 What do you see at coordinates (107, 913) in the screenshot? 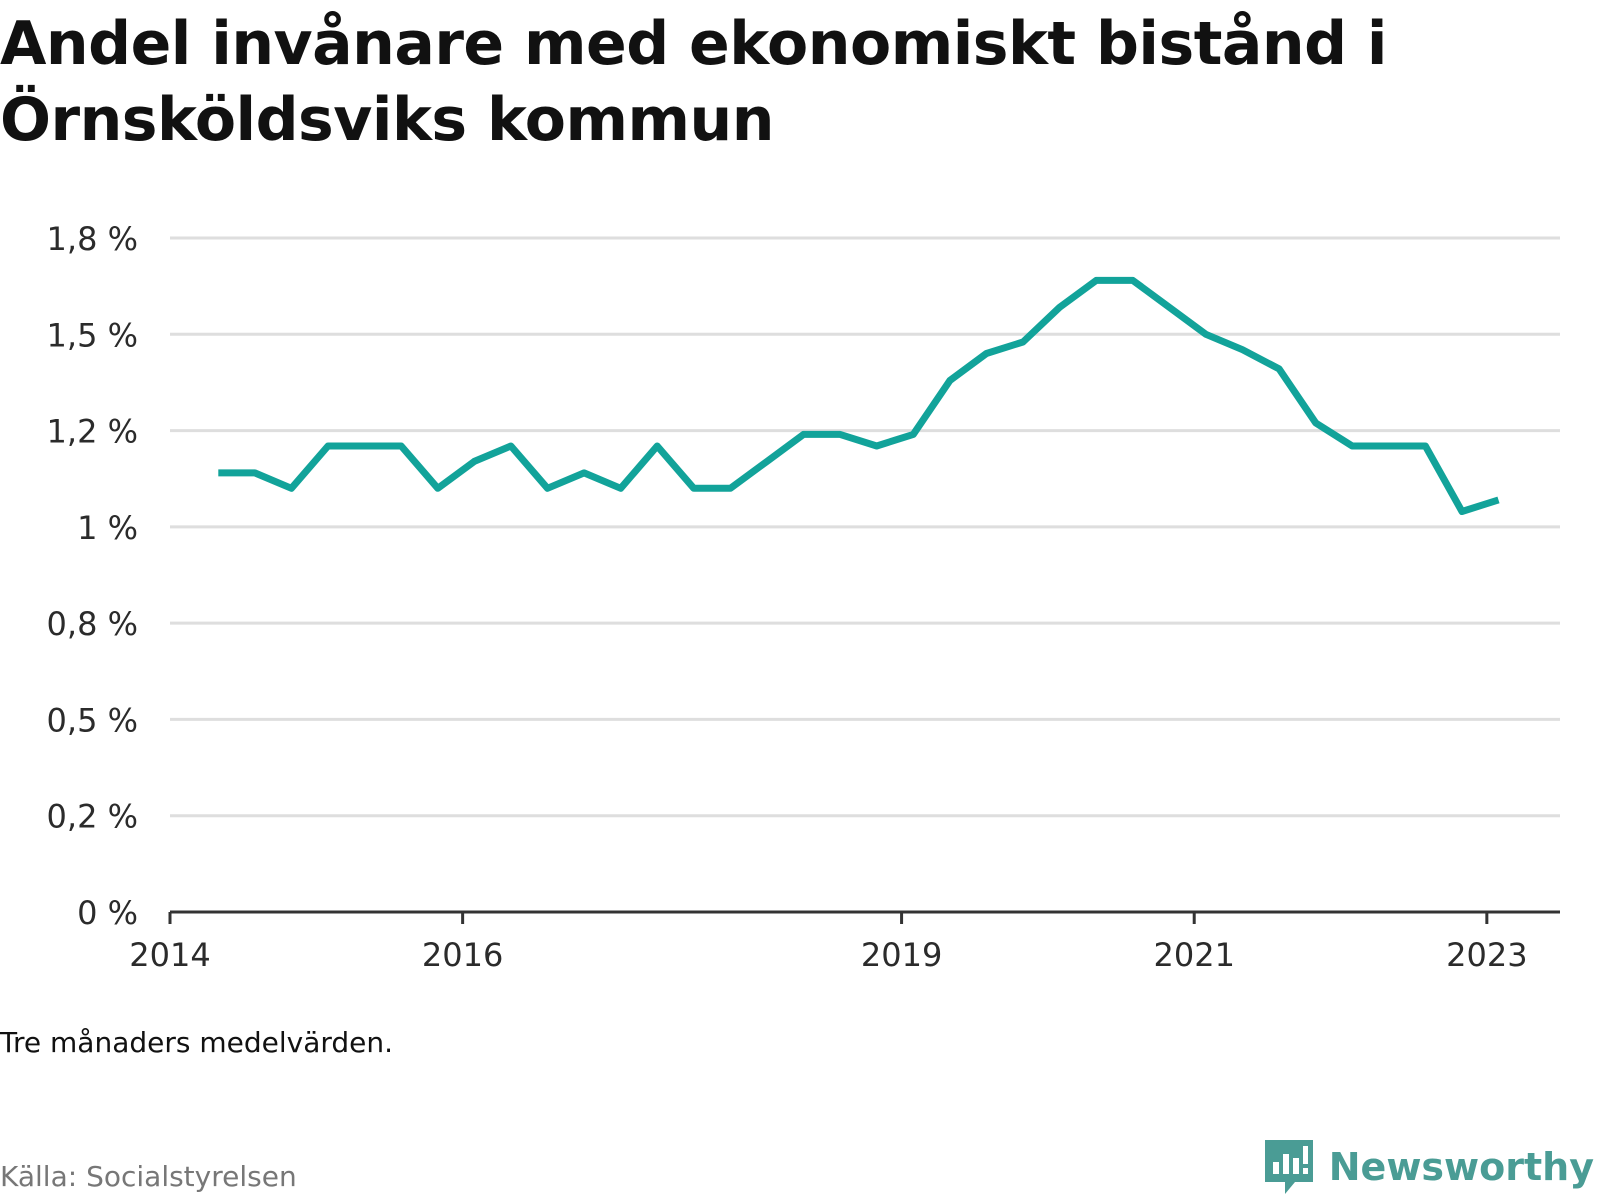
I see `y-tick-label: 0 %` at bounding box center [107, 913].